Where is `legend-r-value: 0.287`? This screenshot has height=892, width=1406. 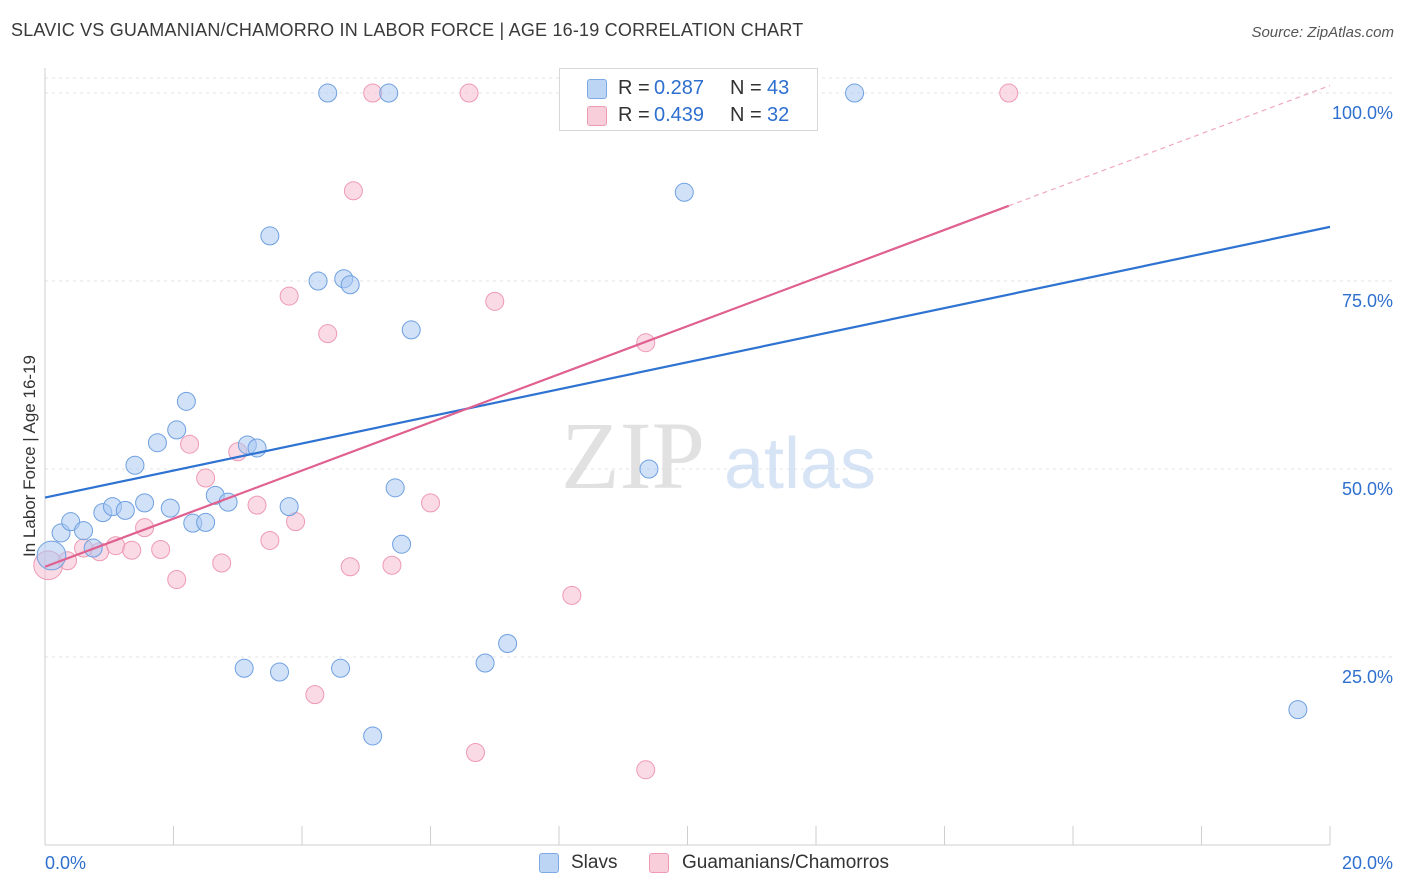 legend-r-value: 0.287 is located at coordinates (679, 88).